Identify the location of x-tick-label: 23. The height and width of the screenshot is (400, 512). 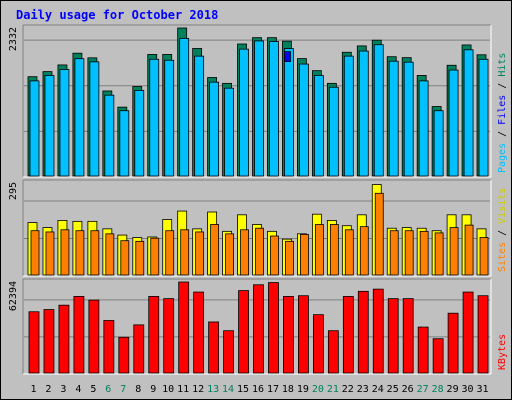
(363, 389).